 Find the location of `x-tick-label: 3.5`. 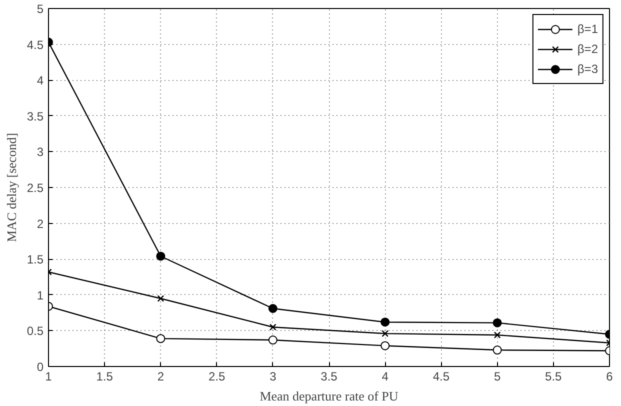

x-tick-label: 3.5 is located at coordinates (329, 377).